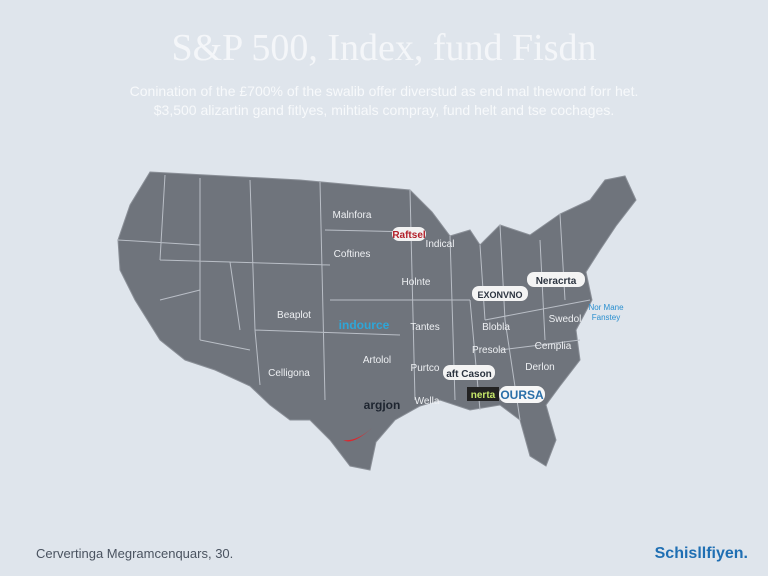  What do you see at coordinates (134, 553) in the screenshot?
I see `footer-caption: Cervertinga Megramcenquars, 30.` at bounding box center [134, 553].